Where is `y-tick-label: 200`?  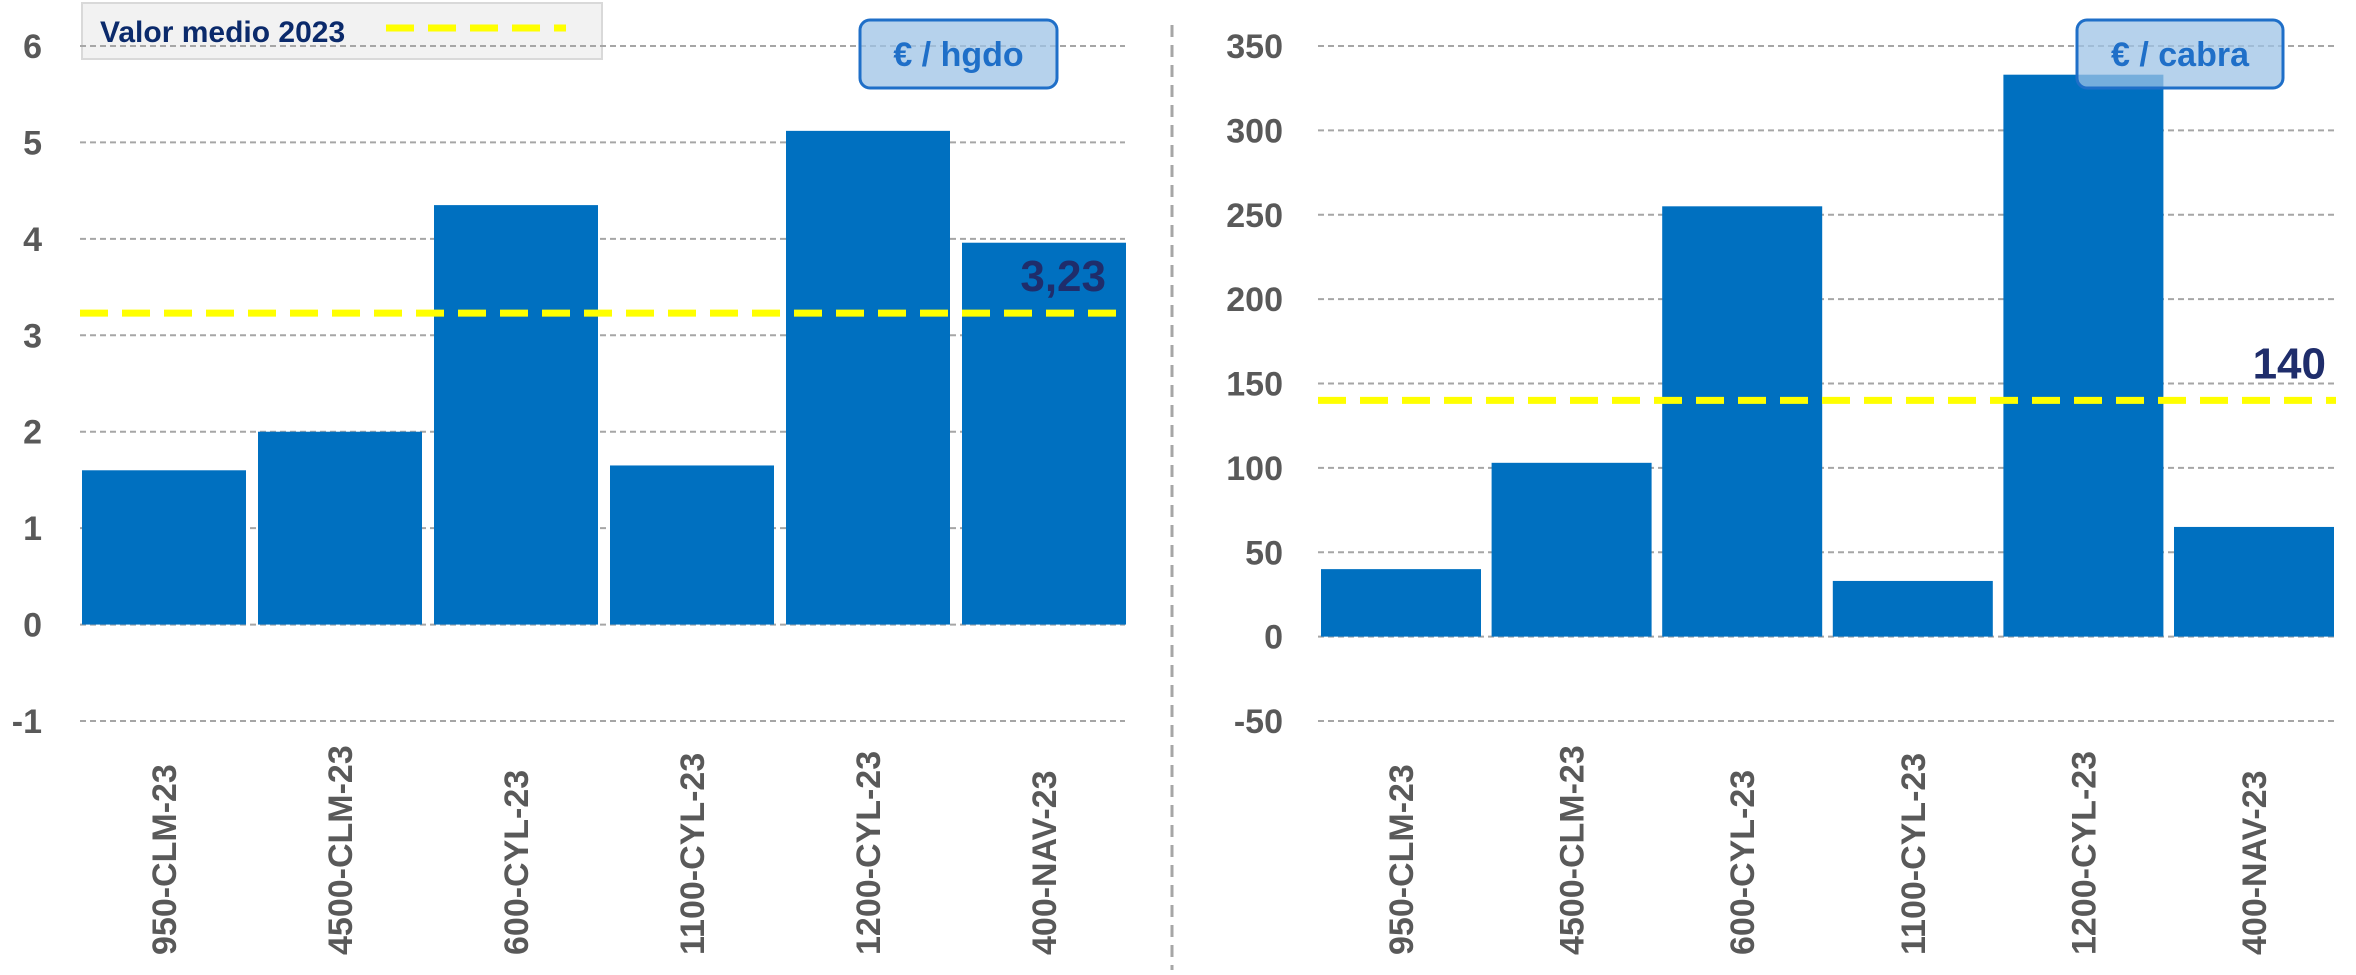
y-tick-label: 200 is located at coordinates (1254, 300).